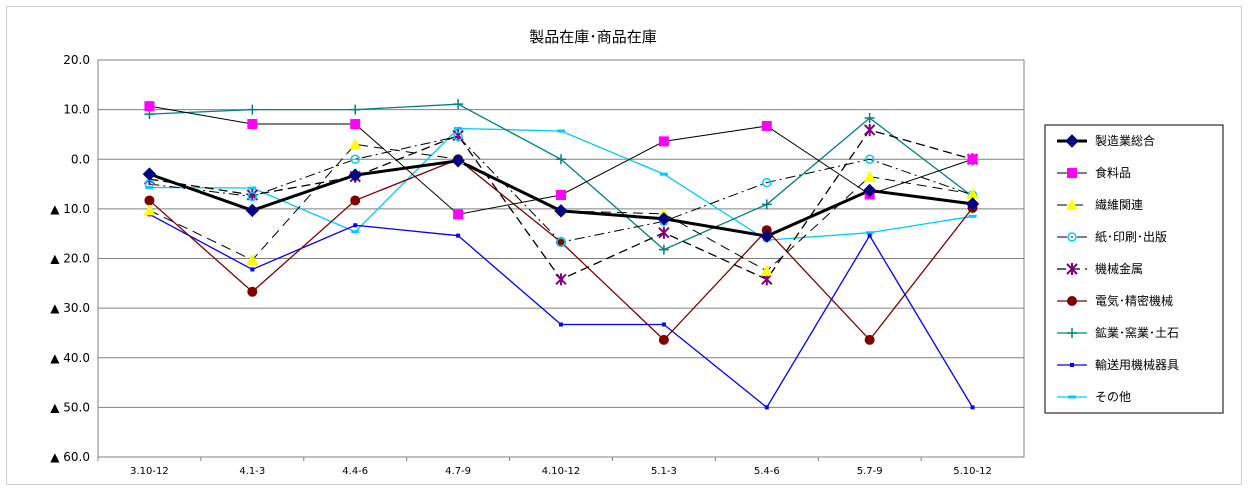 This screenshot has height=491, width=1248. Describe the element at coordinates (1125, 140) in the screenshot. I see `legend-label: 製造業総合` at that location.